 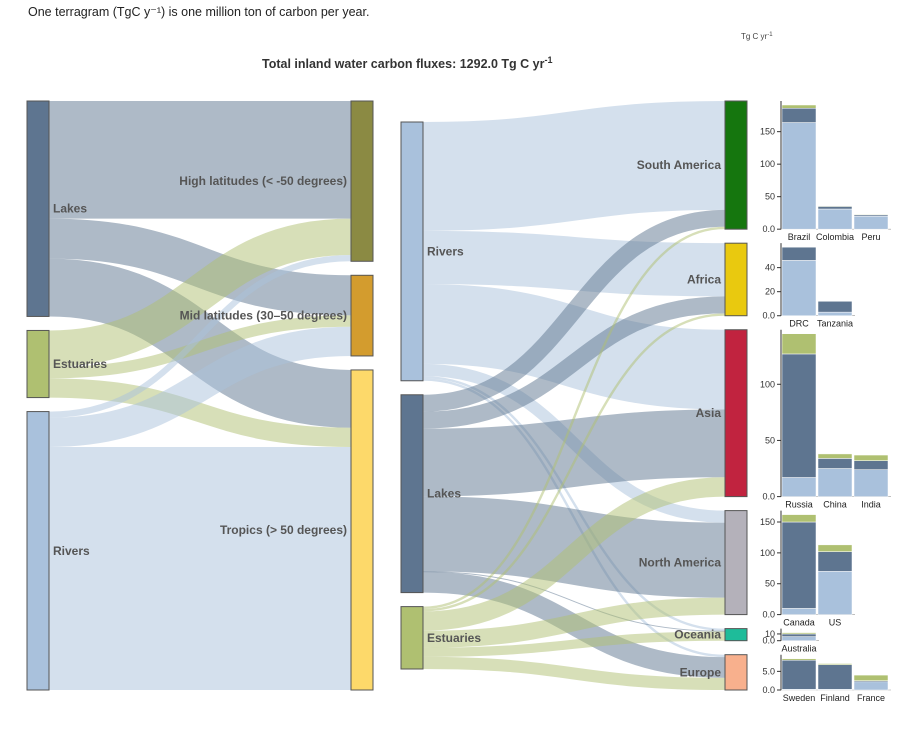 I want to click on flow-estuaries_left-to-high_lat, so click(x=200, y=292).